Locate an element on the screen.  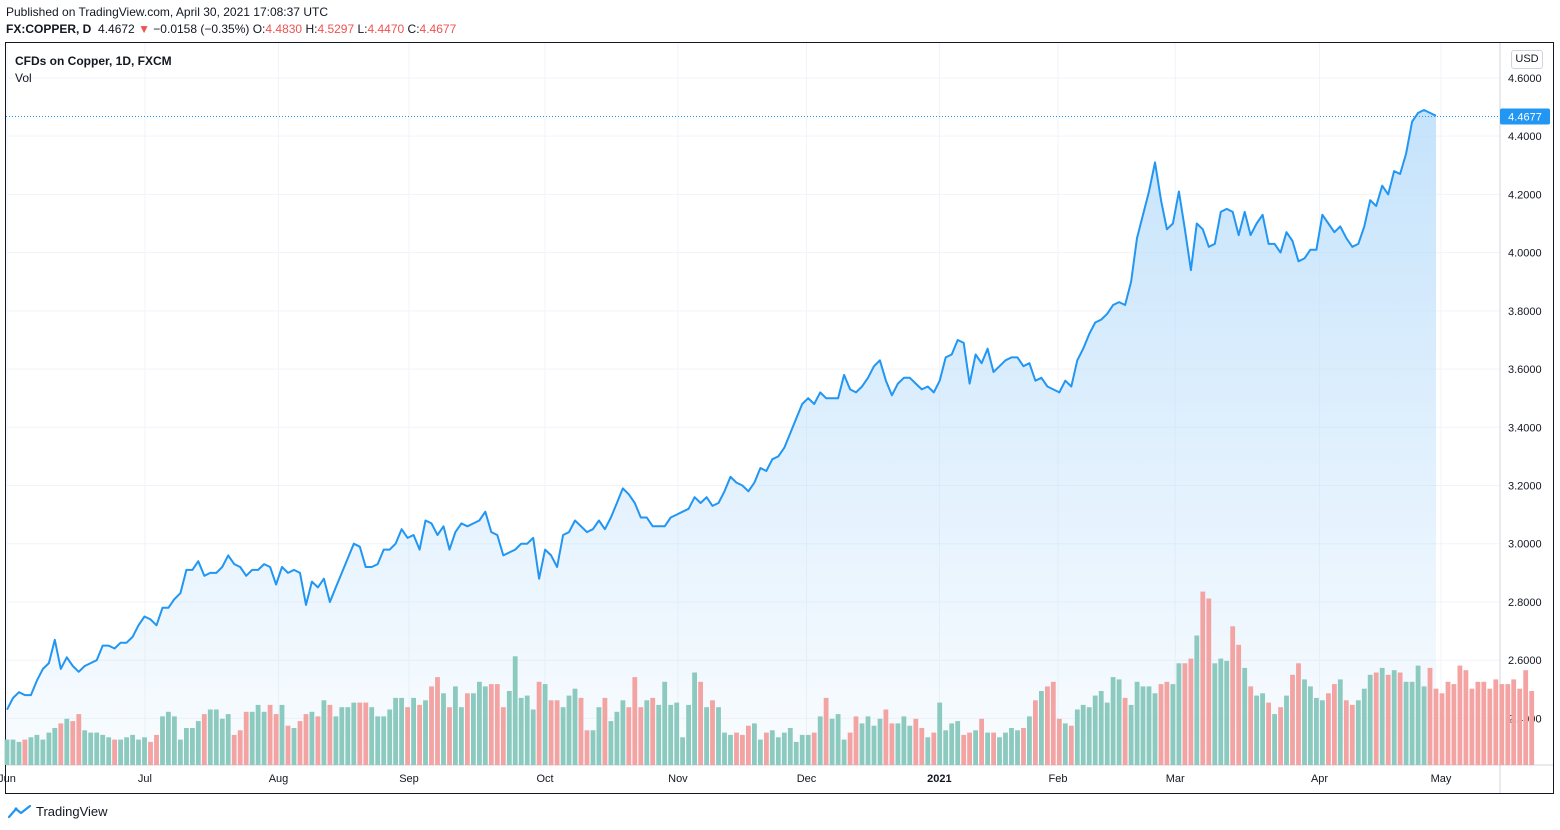
symbol-label: FX:COPPER, D is located at coordinates (49, 29).